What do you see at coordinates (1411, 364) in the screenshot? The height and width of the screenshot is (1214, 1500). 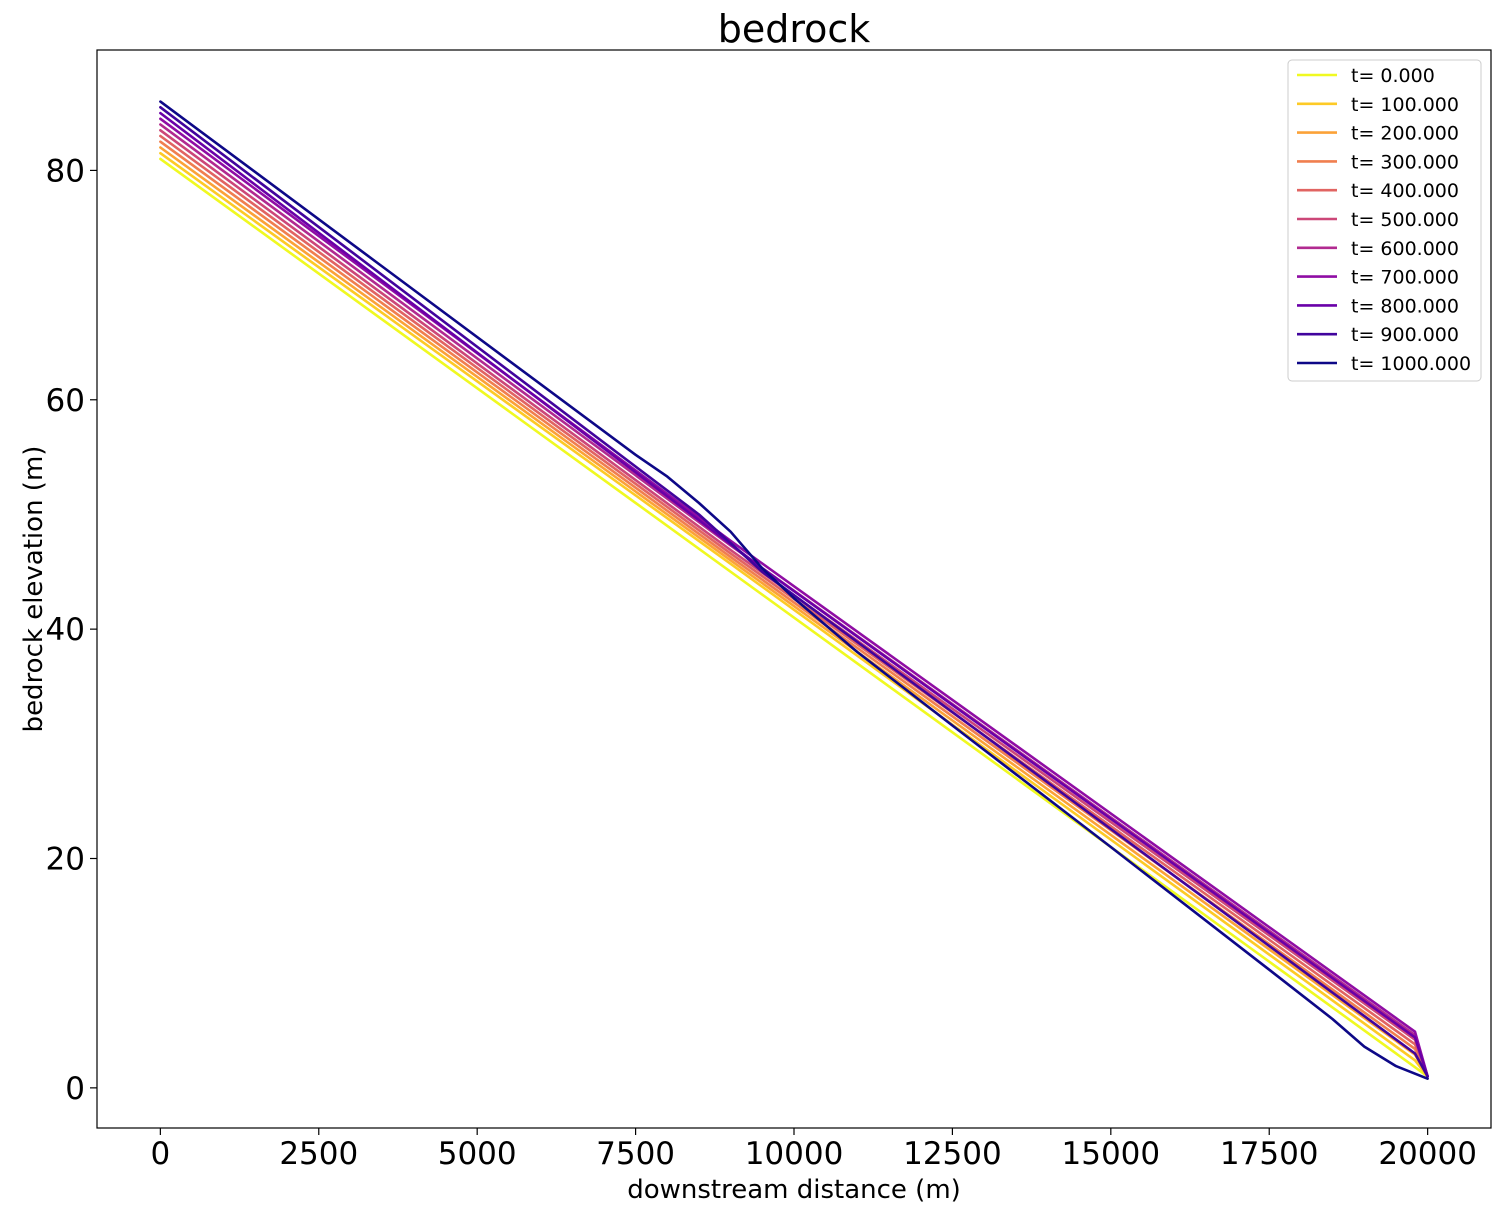 I see `legend-label: t= 1000.000` at bounding box center [1411, 364].